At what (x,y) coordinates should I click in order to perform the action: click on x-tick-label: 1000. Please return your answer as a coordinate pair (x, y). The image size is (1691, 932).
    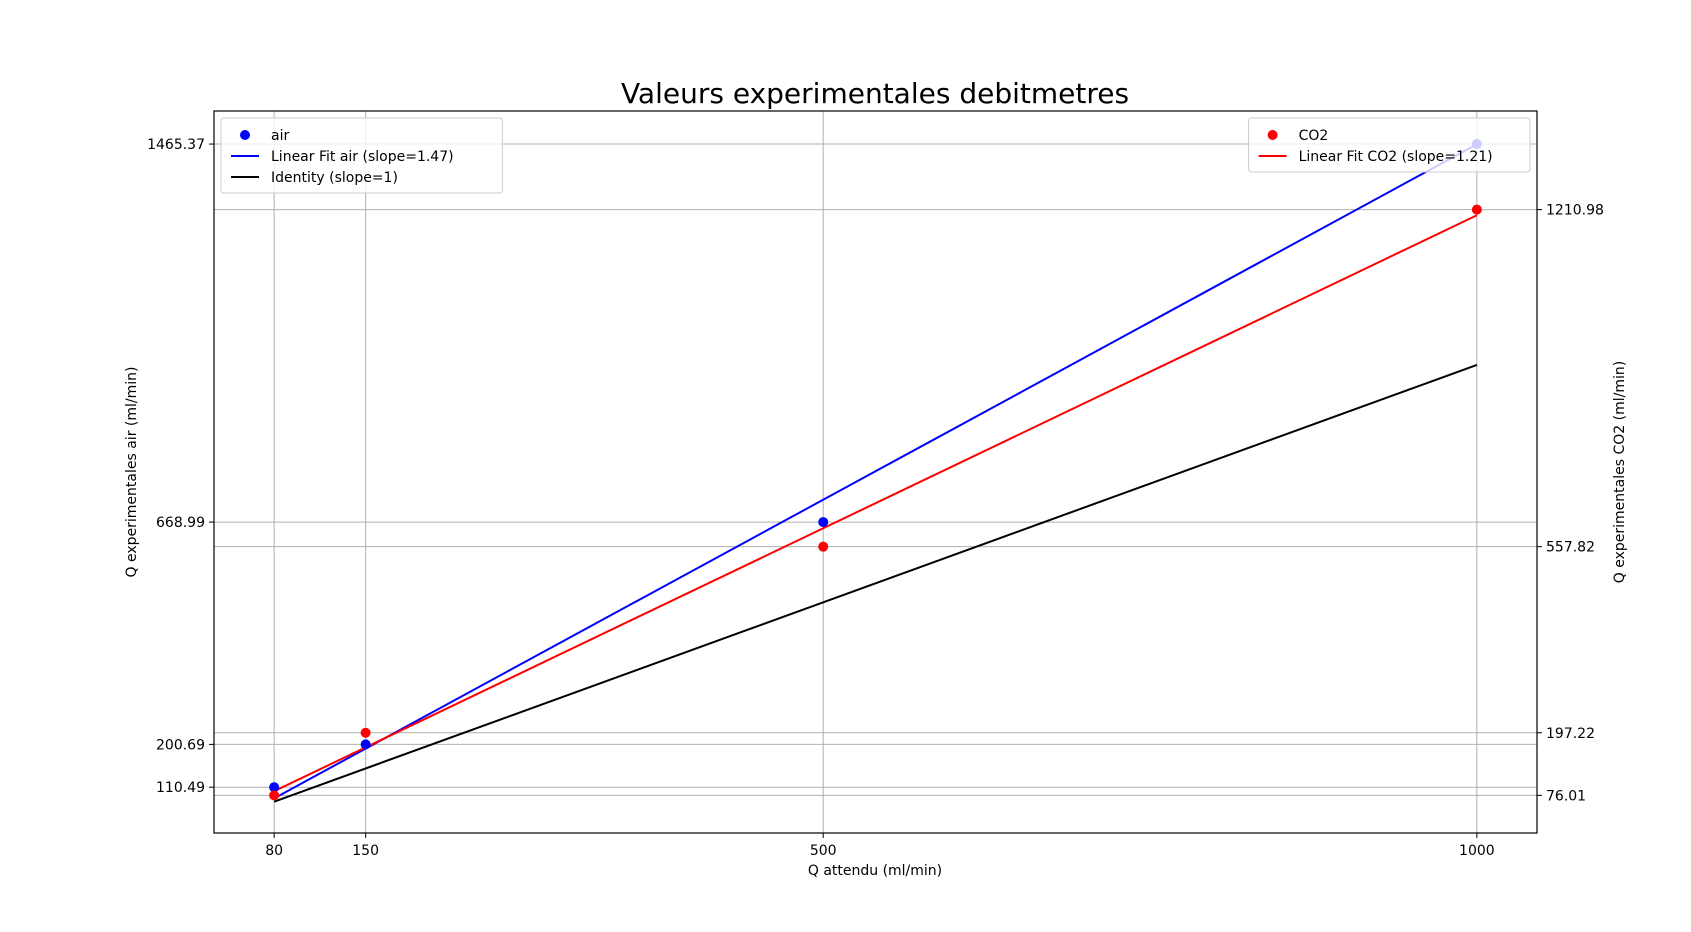
    Looking at the image, I should click on (1477, 851).